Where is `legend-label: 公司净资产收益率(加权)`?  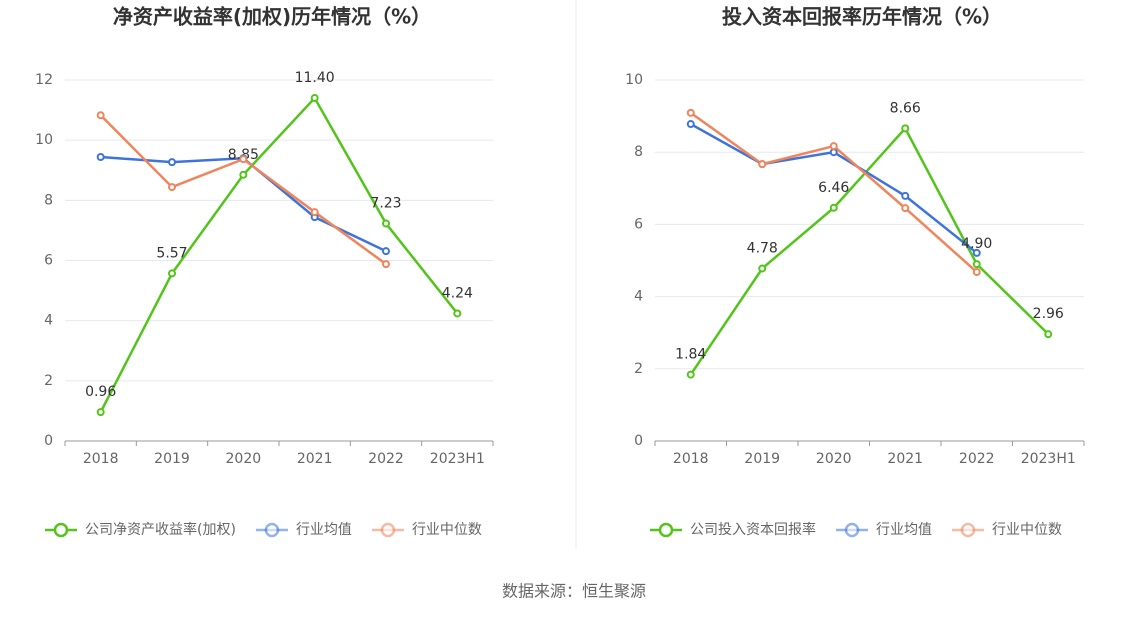
legend-label: 公司净资产收益率(加权) is located at coordinates (160, 529).